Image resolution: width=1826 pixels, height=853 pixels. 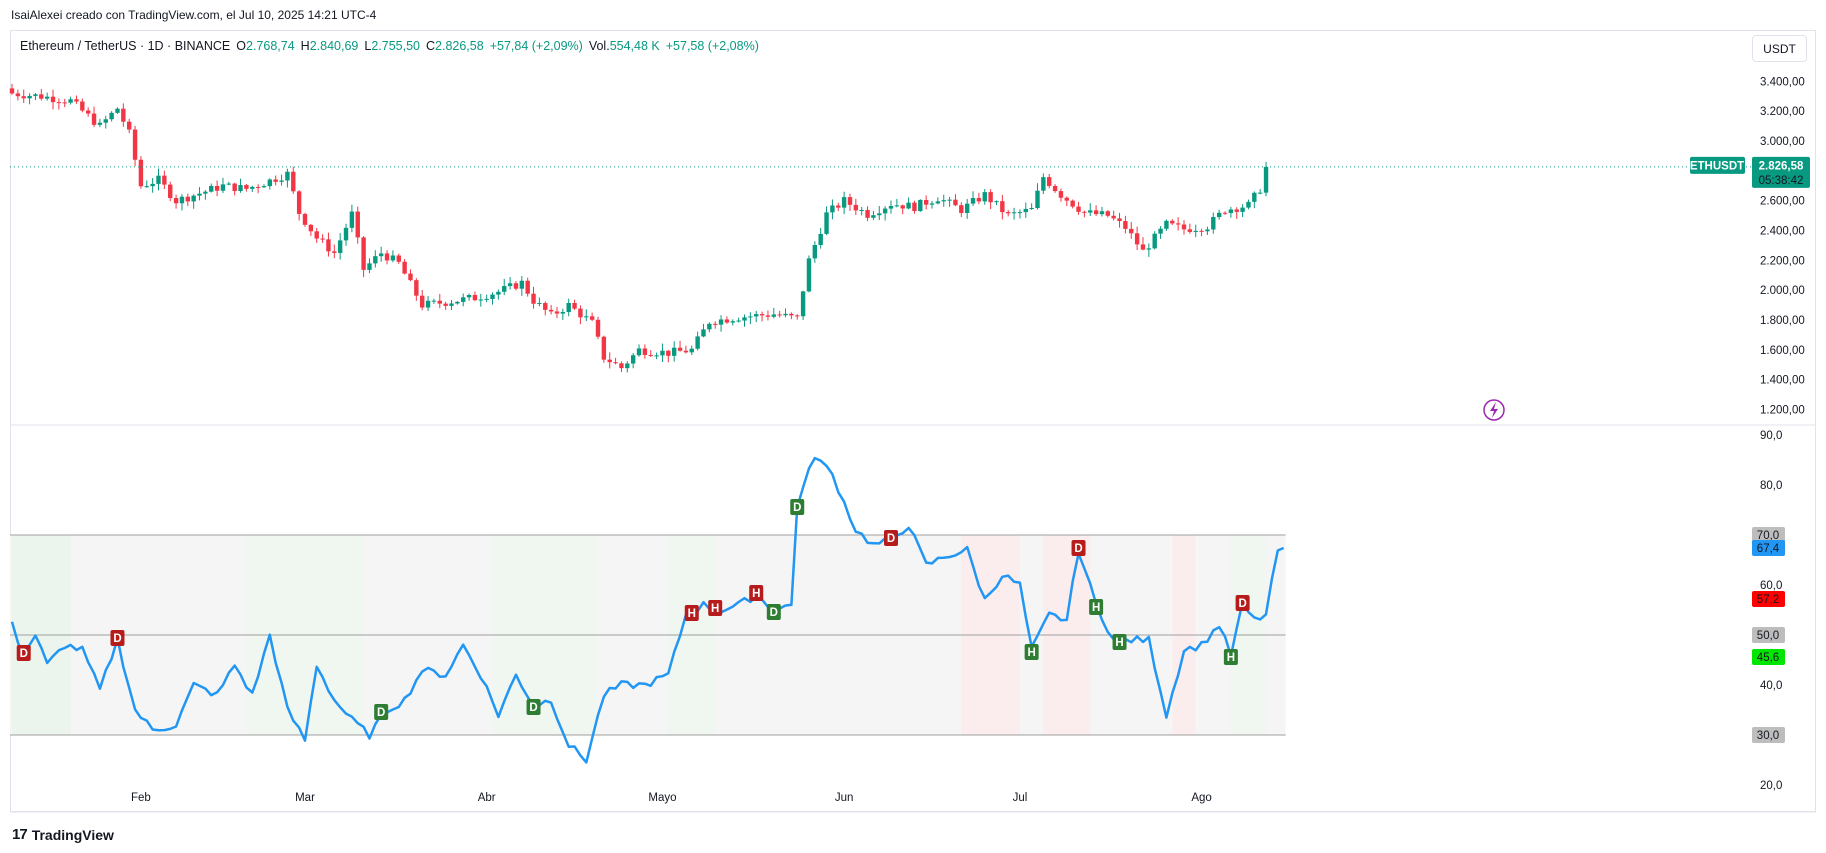 What do you see at coordinates (63, 834) in the screenshot?
I see `tradingview-logo: 17 TradingView` at bounding box center [63, 834].